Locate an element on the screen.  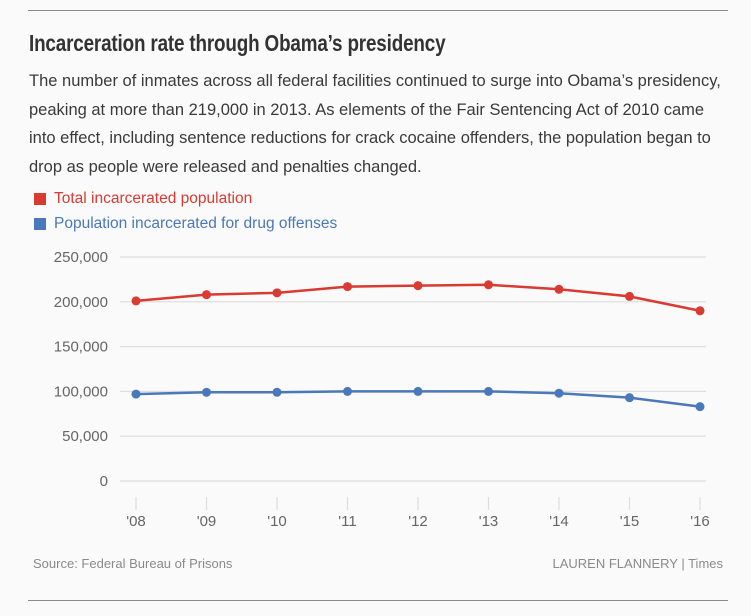
source-note: Source: Federal Bureau of Prisons is located at coordinates (133, 563).